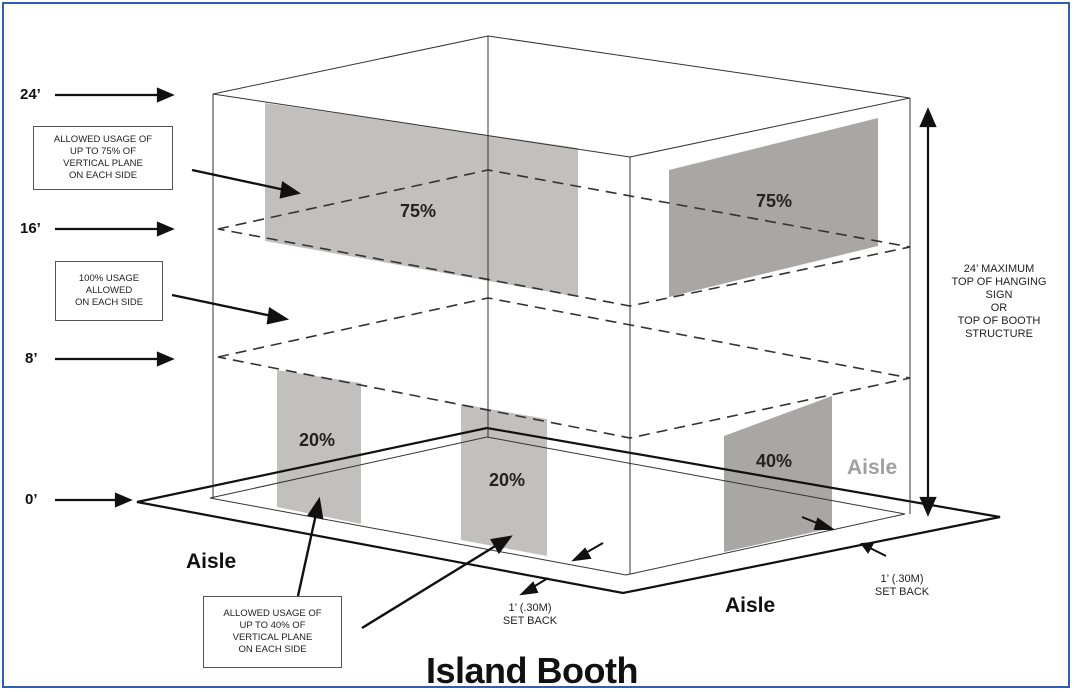 The height and width of the screenshot is (692, 1076). What do you see at coordinates (507, 480) in the screenshot?
I see `pct-lower-front-mid: 20%` at bounding box center [507, 480].